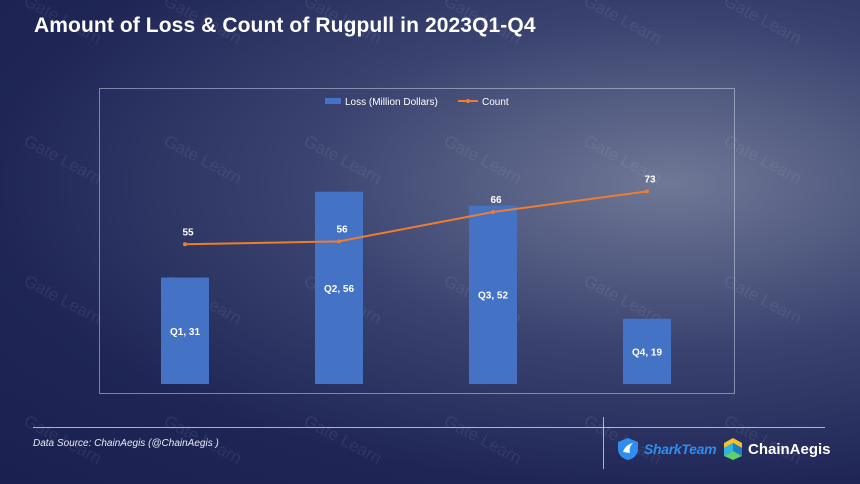 The height and width of the screenshot is (484, 860). I want to click on count-label-q3: 66, so click(496, 200).